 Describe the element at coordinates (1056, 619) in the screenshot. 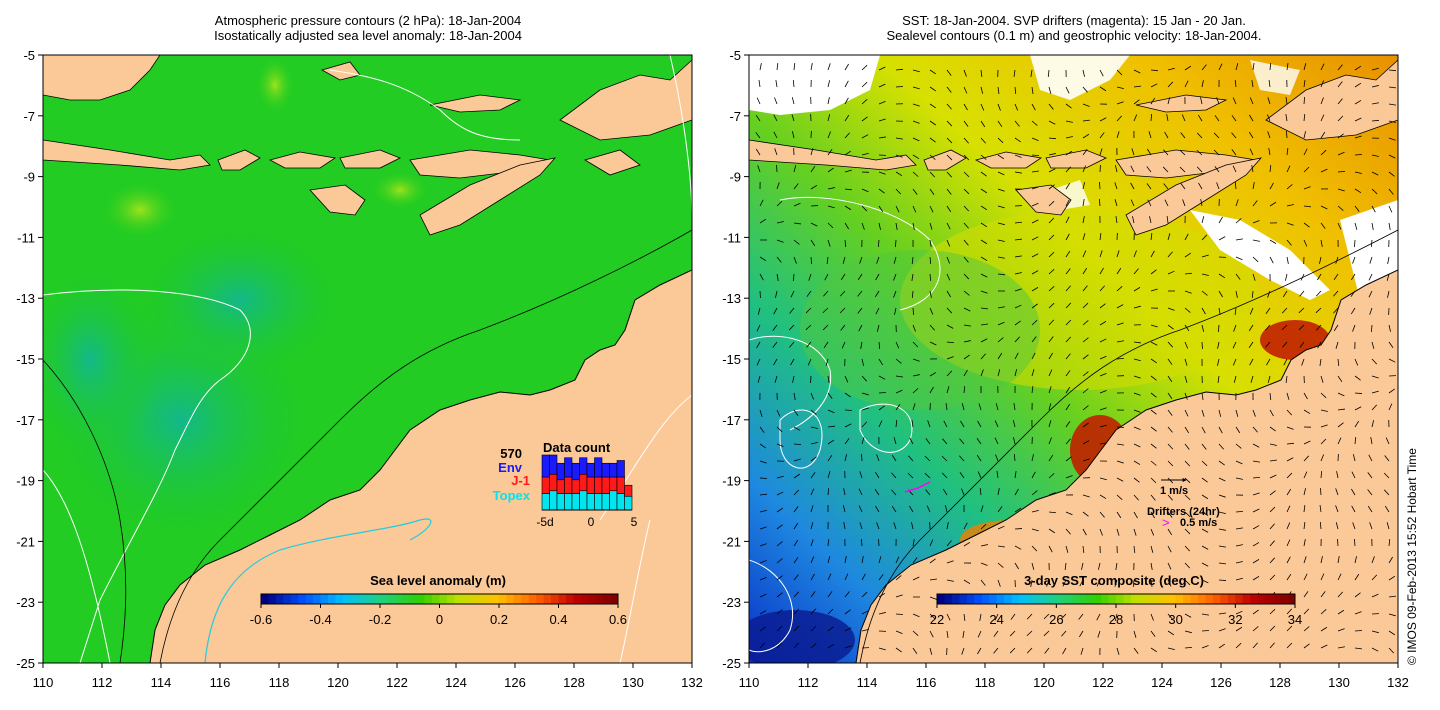

I see `colorbar-tick-label: 26` at that location.